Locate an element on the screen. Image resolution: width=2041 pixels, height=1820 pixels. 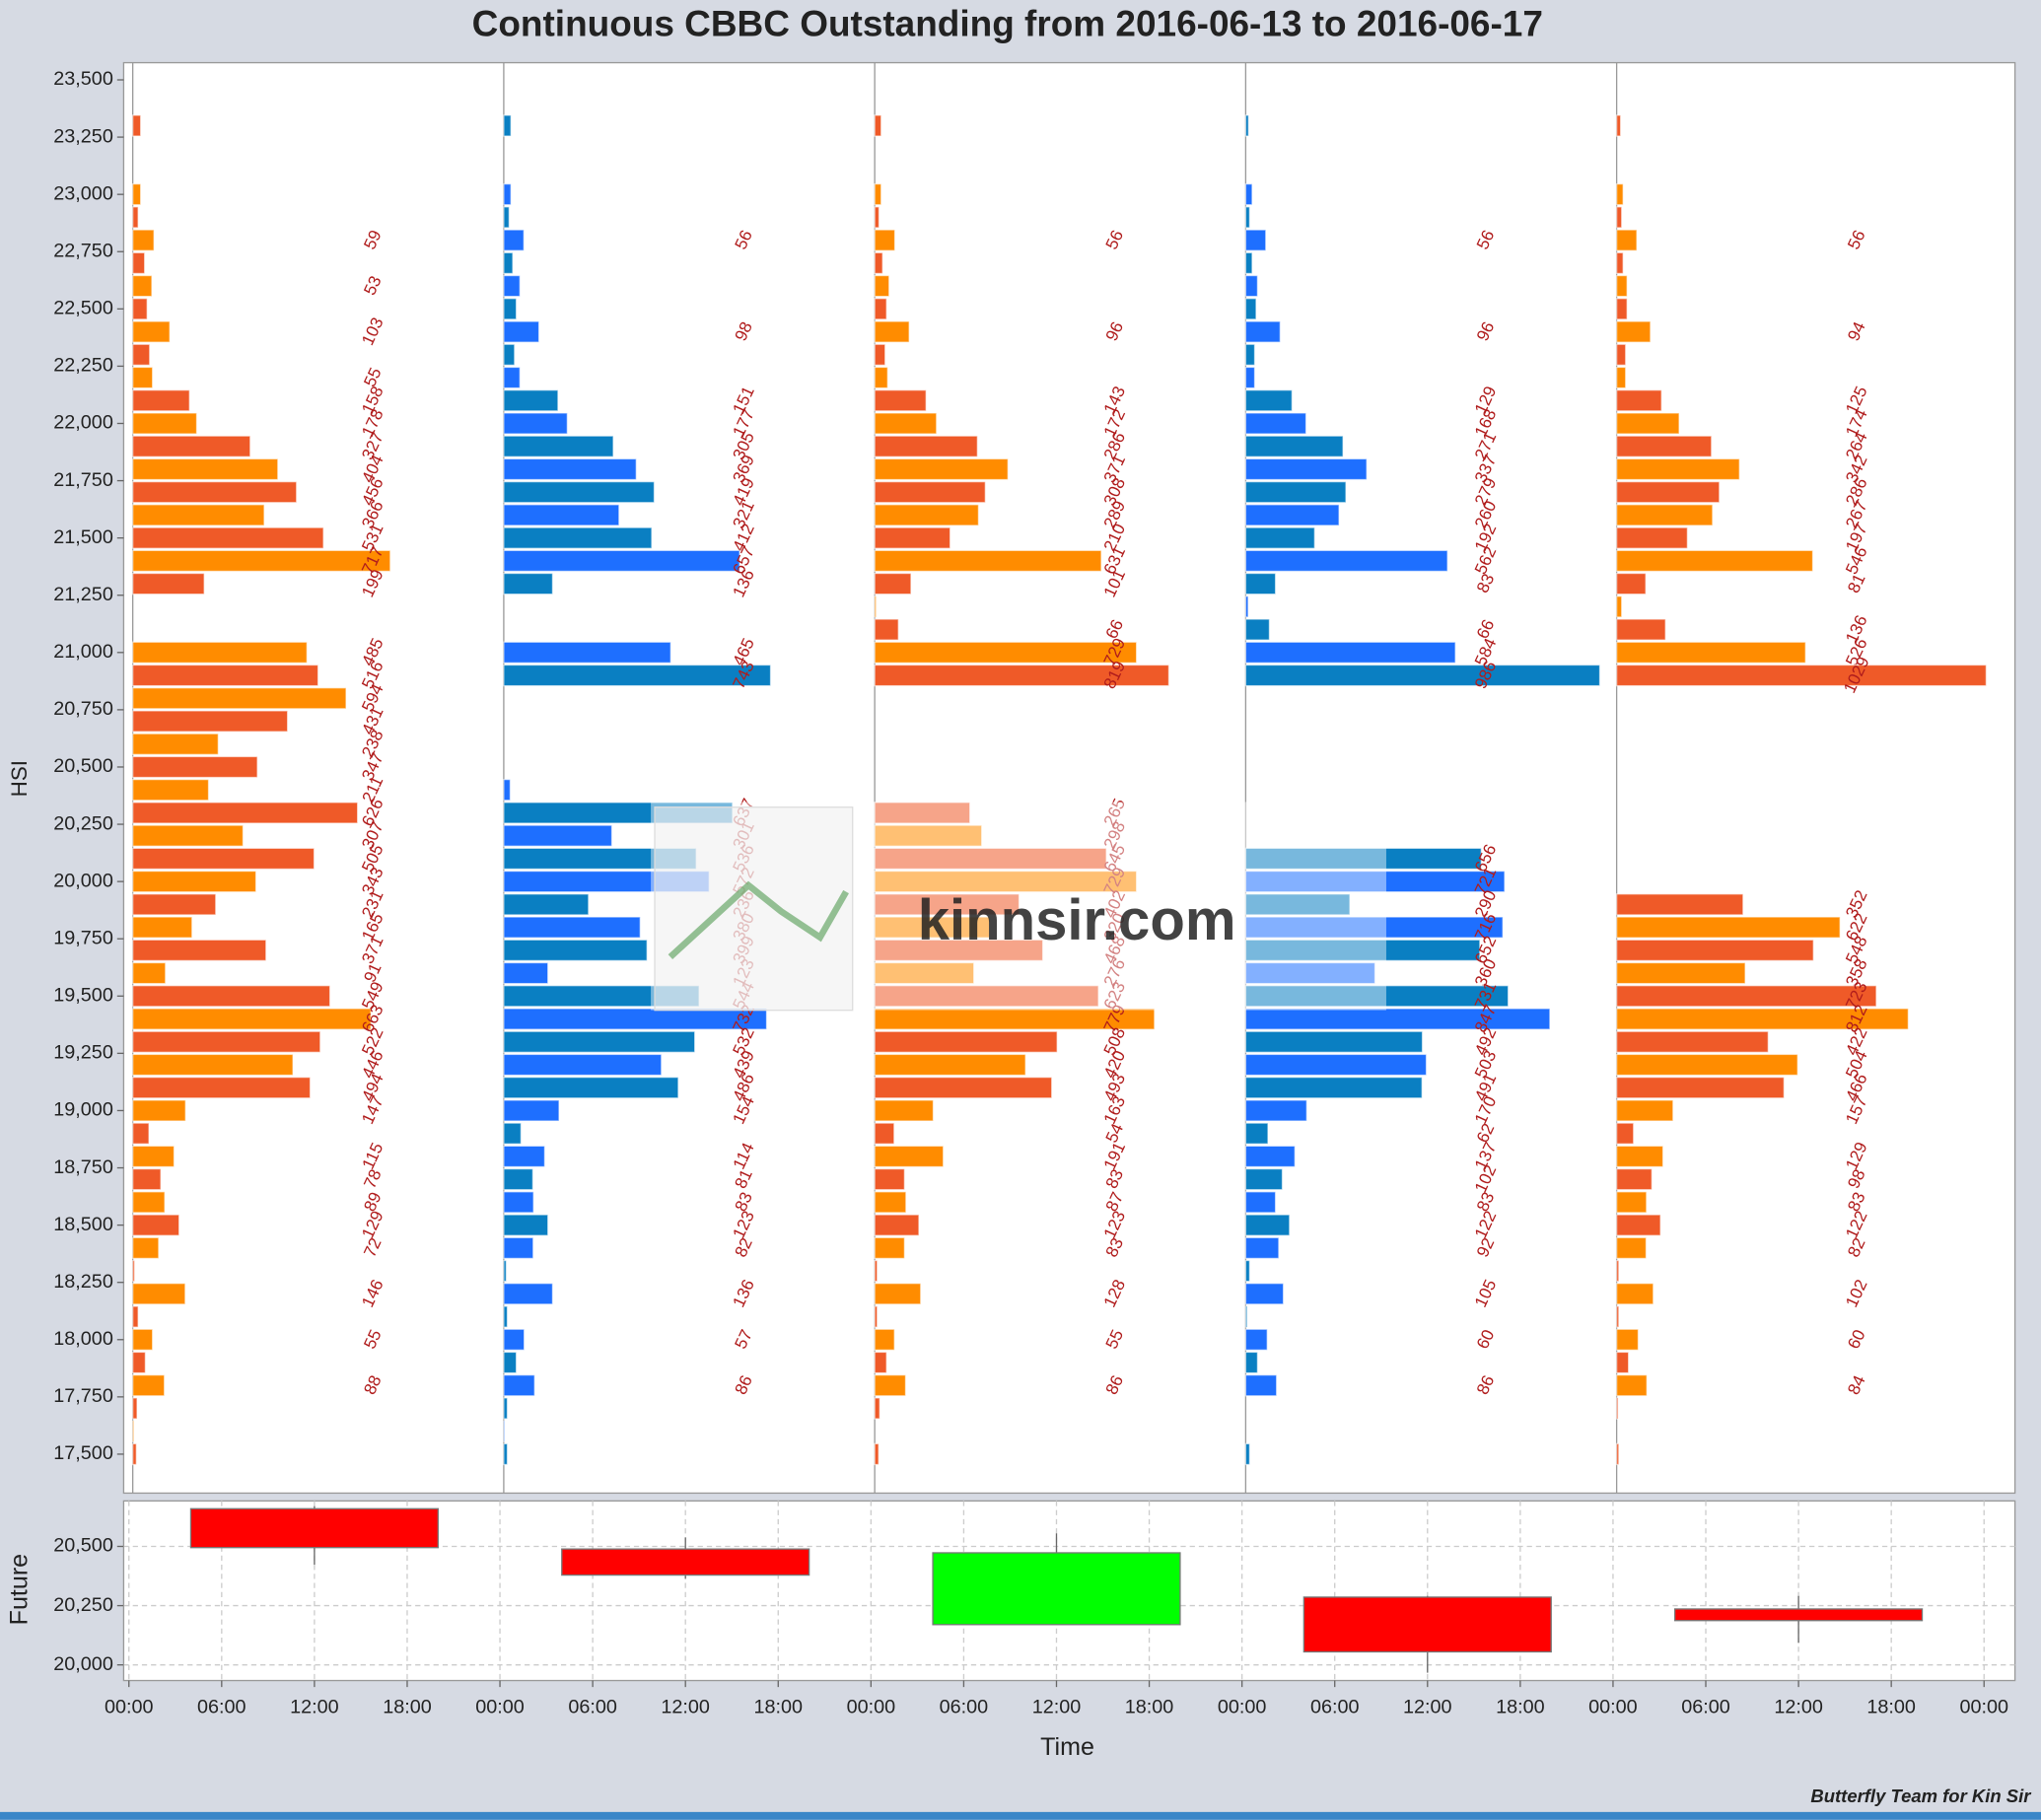
y-tick-label: 20,000 is located at coordinates (83, 1664).